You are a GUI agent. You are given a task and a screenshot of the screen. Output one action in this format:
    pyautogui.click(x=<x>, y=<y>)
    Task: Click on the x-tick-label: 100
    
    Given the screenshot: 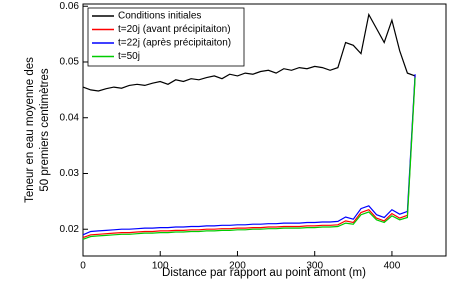 What is the action you would take?
    pyautogui.click(x=160, y=266)
    